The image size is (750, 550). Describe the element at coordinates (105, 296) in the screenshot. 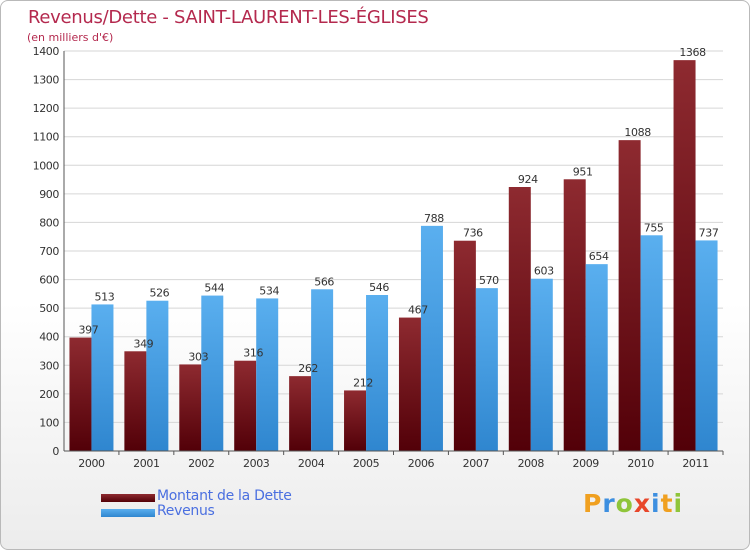

I see `data-label-revenus: 513` at that location.